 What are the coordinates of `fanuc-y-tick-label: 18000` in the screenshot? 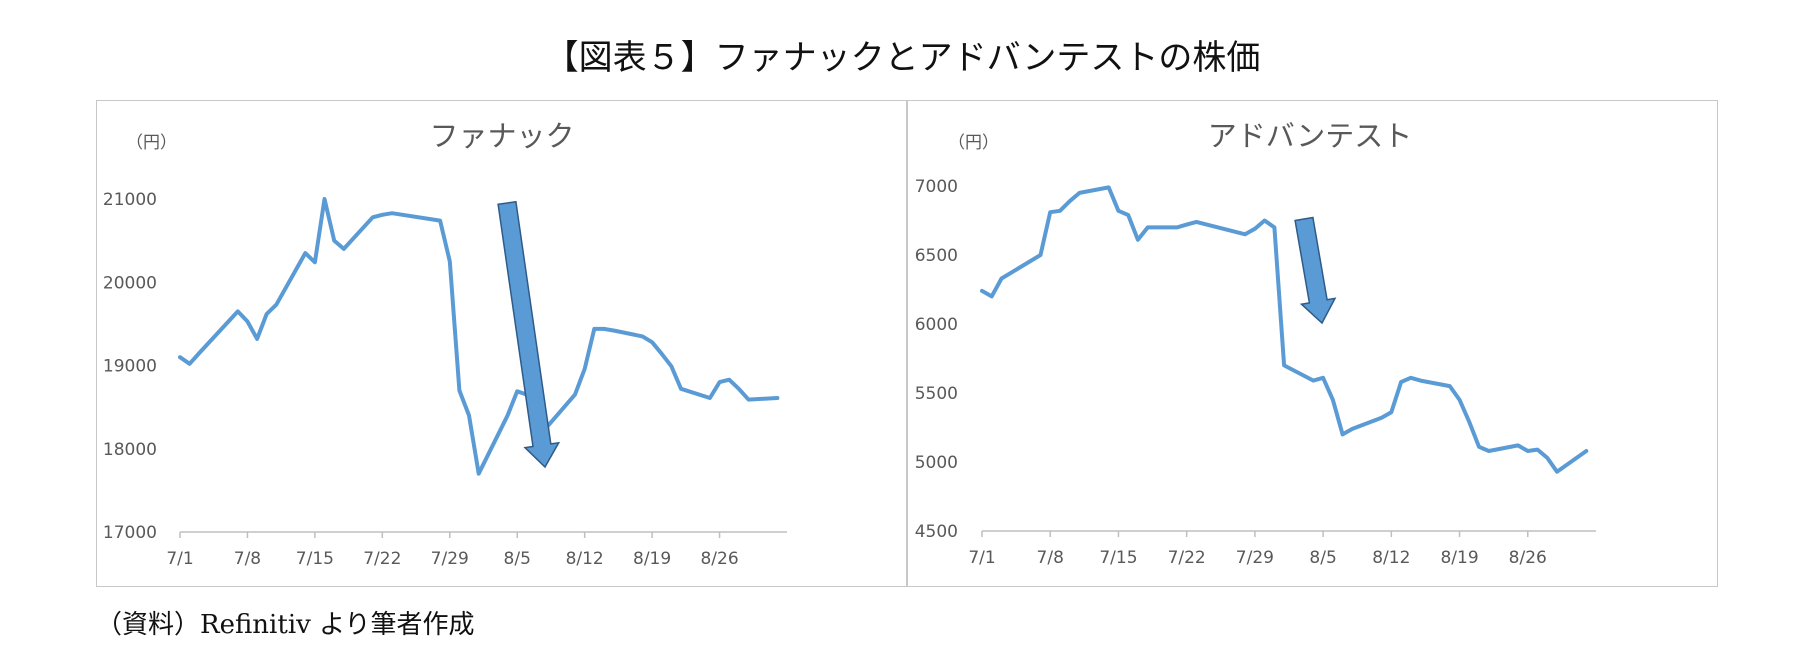 It's located at (130, 450).